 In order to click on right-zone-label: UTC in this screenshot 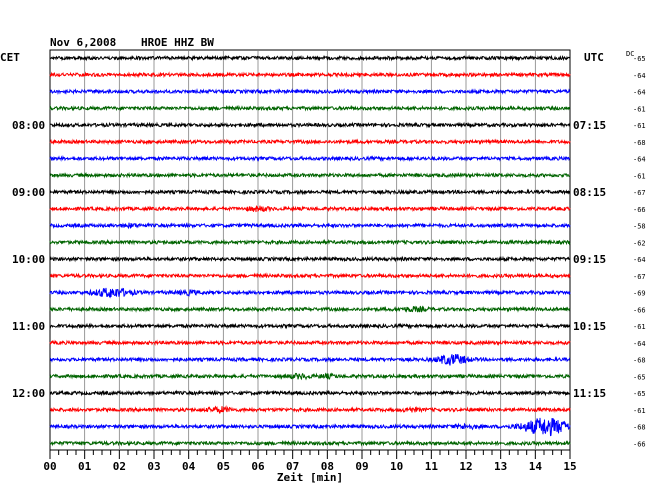, I will do `click(594, 57)`.